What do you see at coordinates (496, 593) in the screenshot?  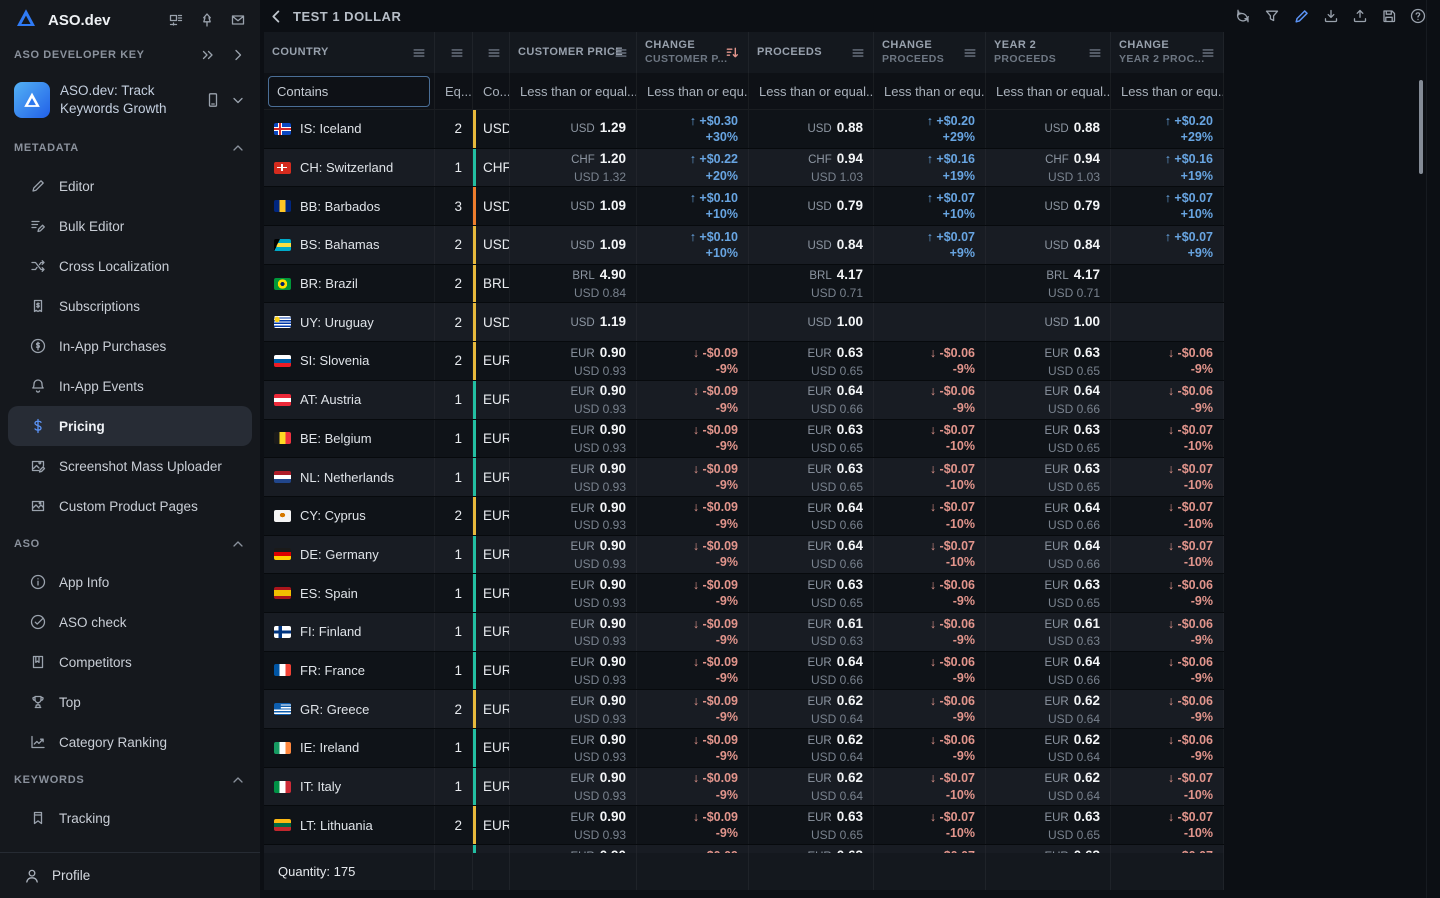 I see `currency-code: EUR` at bounding box center [496, 593].